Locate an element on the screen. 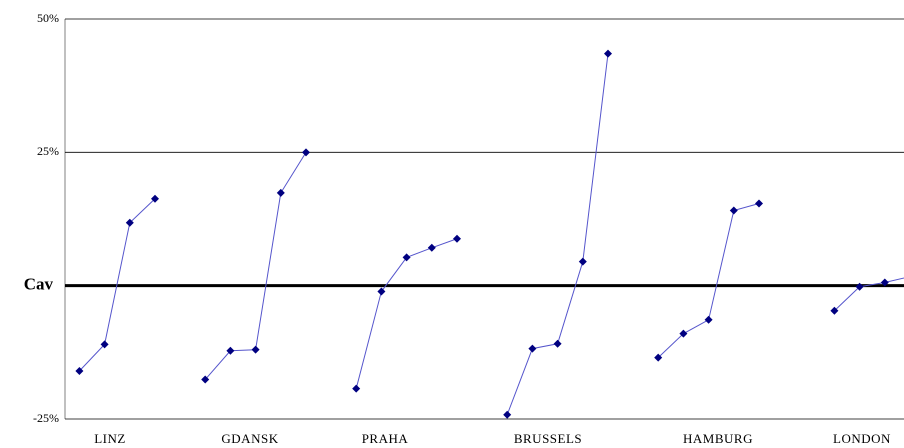 The image size is (904, 448). x-tick-label: BRUSSELS is located at coordinates (548, 438).